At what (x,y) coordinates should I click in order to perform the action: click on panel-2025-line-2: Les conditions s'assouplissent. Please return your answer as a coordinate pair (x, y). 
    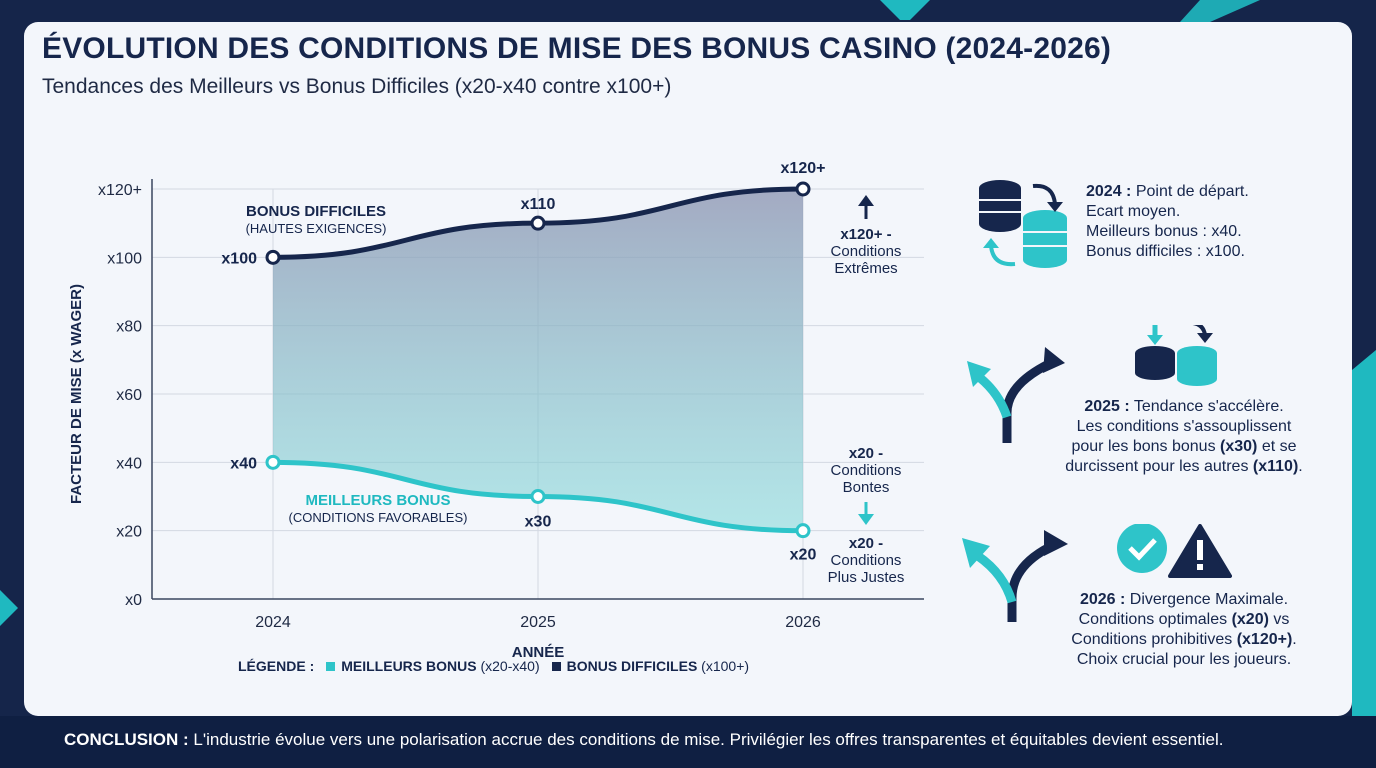
    Looking at the image, I should click on (1184, 426).